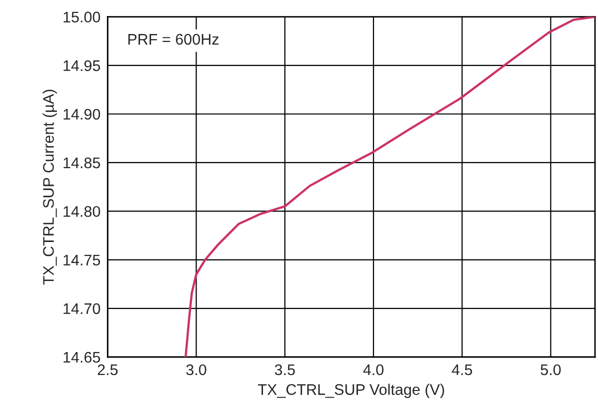  I want to click on x-tick-label: 2.5, so click(108, 370).